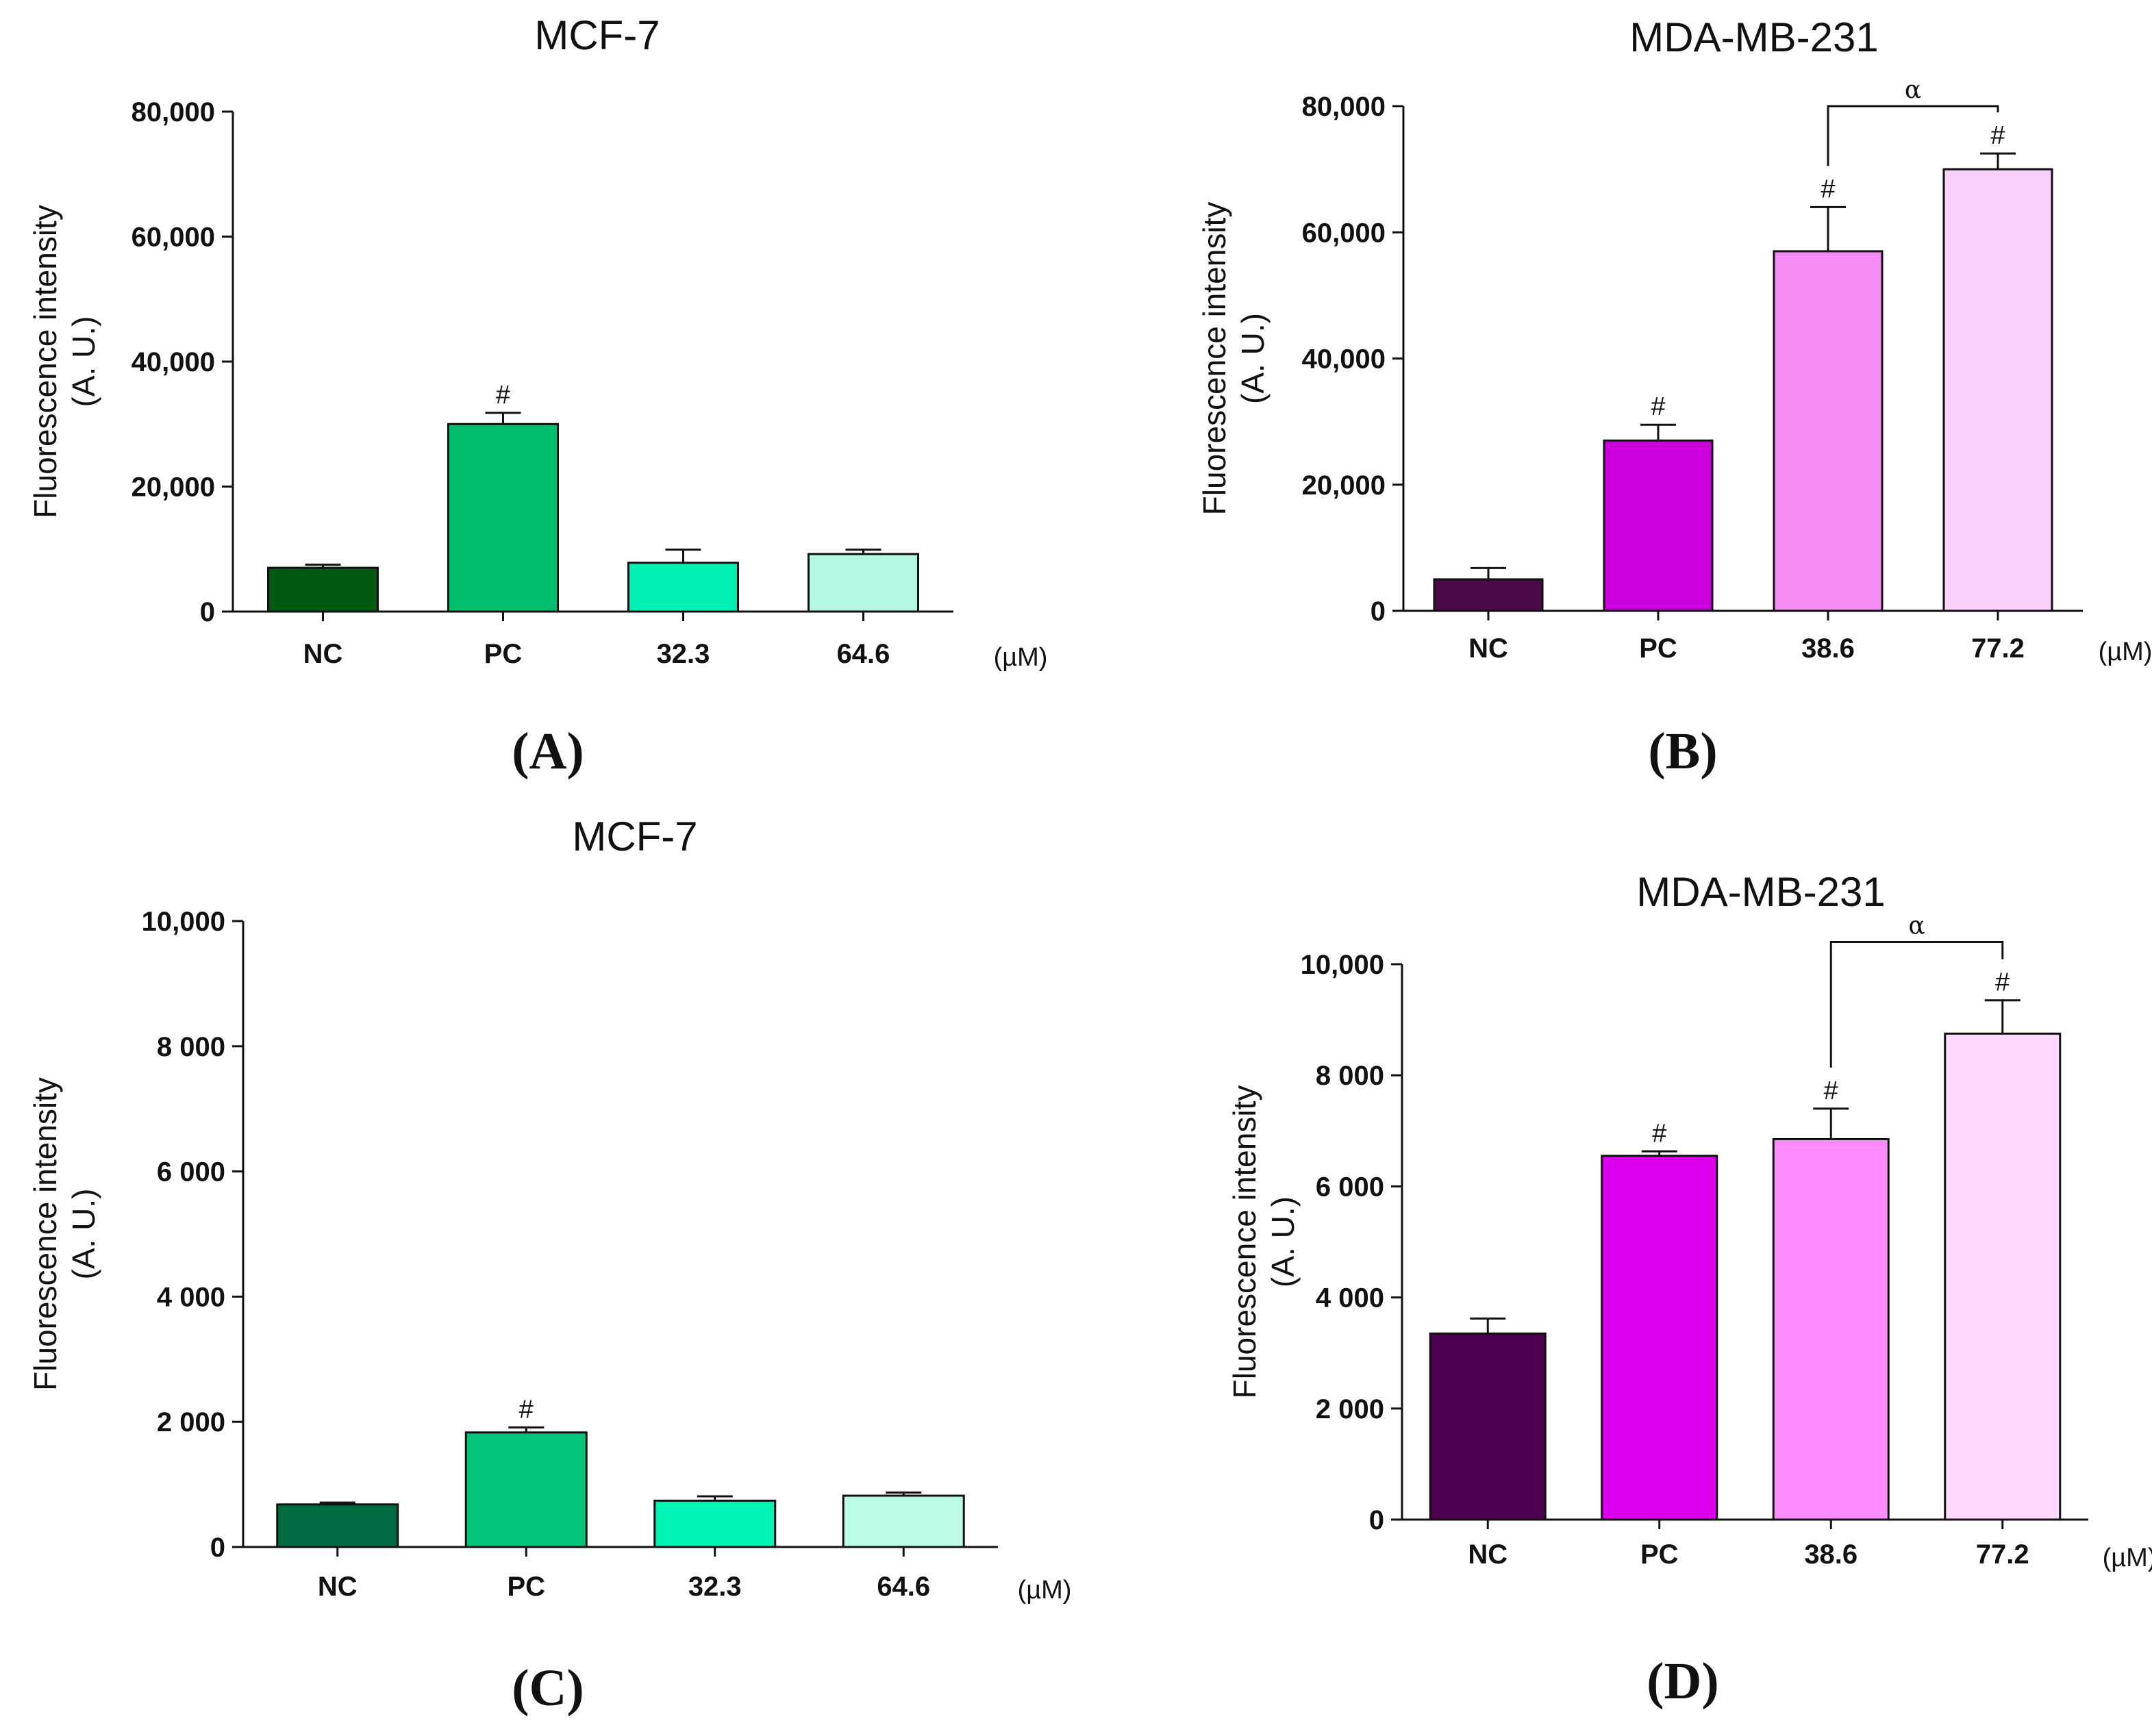 The height and width of the screenshot is (1736, 2152). I want to click on panel-letter: (D), so click(1683, 1681).